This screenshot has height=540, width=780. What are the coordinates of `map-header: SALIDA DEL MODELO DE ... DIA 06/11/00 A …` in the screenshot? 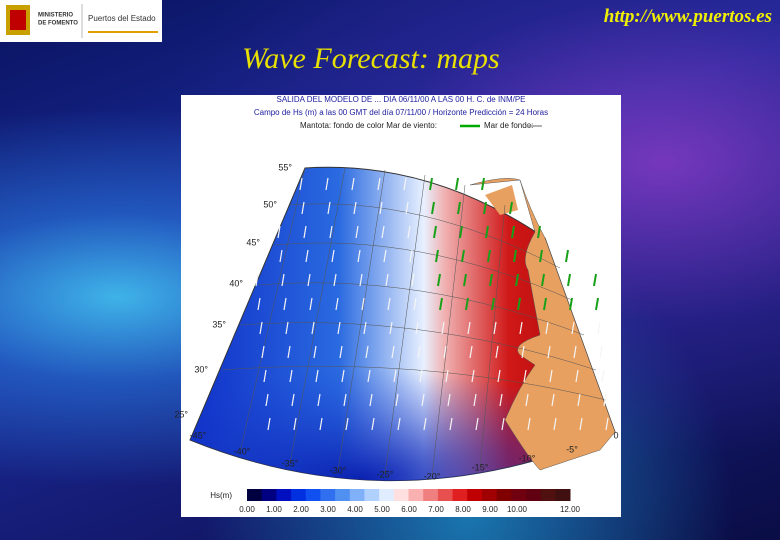 It's located at (401, 99).